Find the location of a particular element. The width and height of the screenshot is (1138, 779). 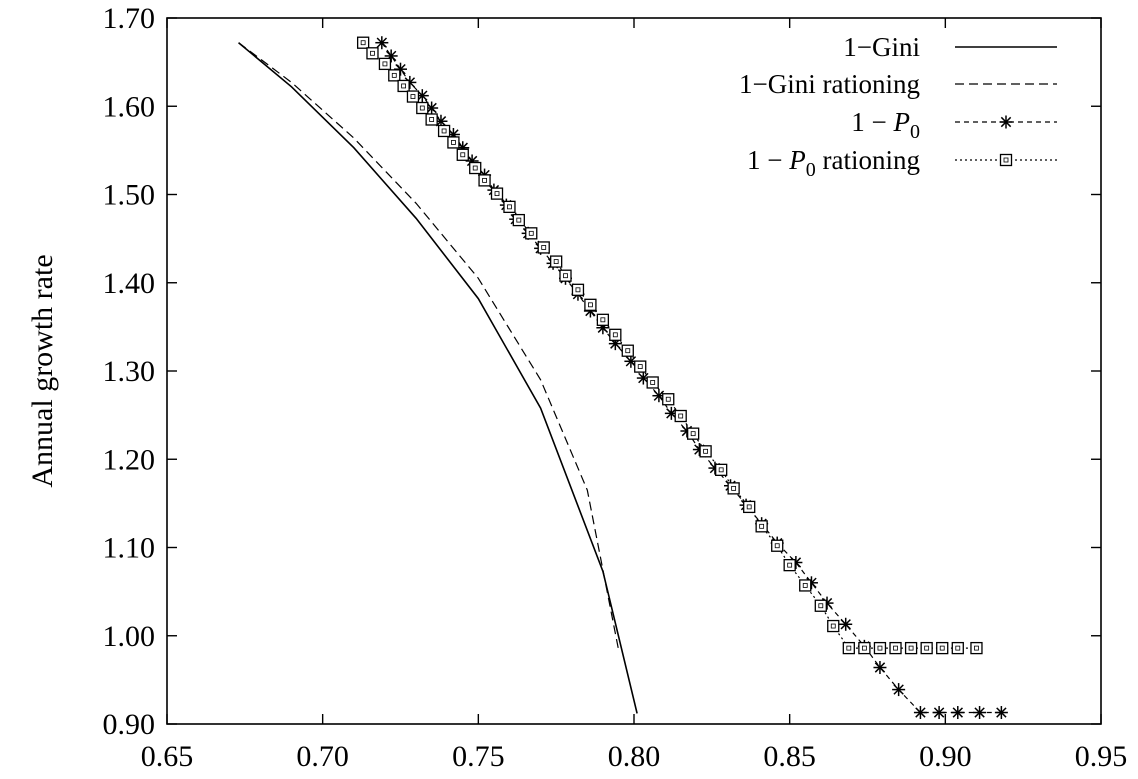

x-tick-label: 0.70 is located at coordinates (322, 756).